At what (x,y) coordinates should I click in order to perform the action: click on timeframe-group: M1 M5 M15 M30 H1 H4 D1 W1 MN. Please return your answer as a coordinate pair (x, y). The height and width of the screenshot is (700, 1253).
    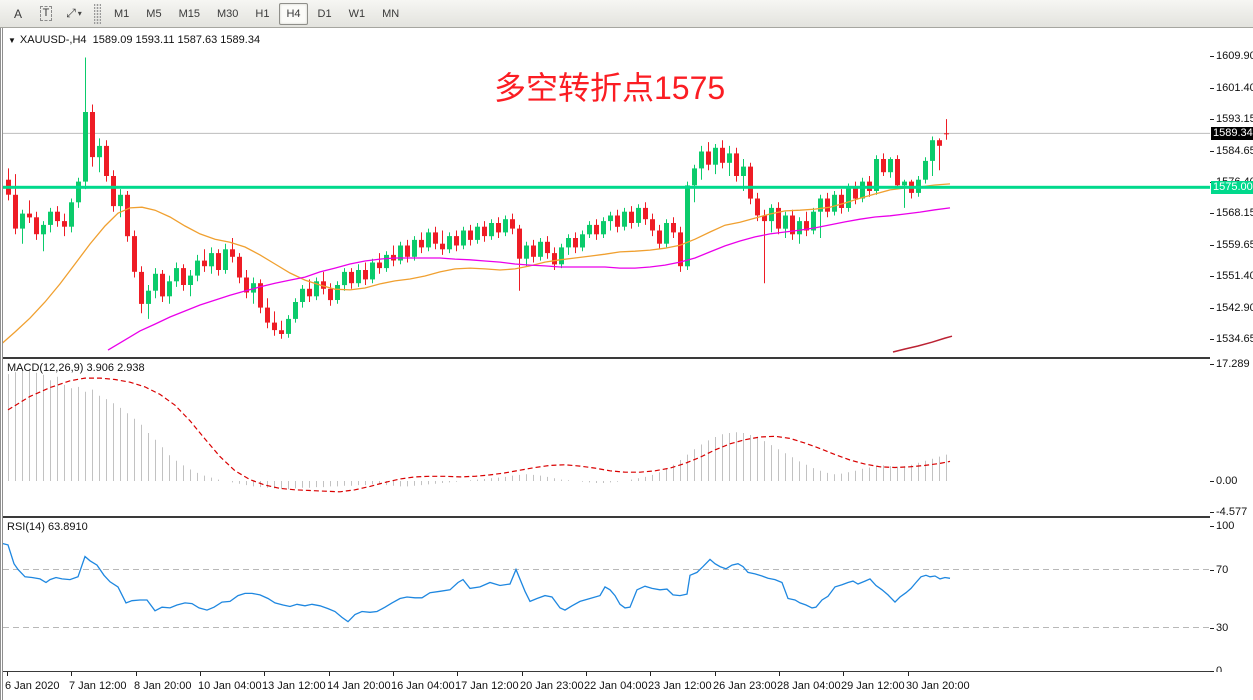
    Looking at the image, I should click on (258, 13).